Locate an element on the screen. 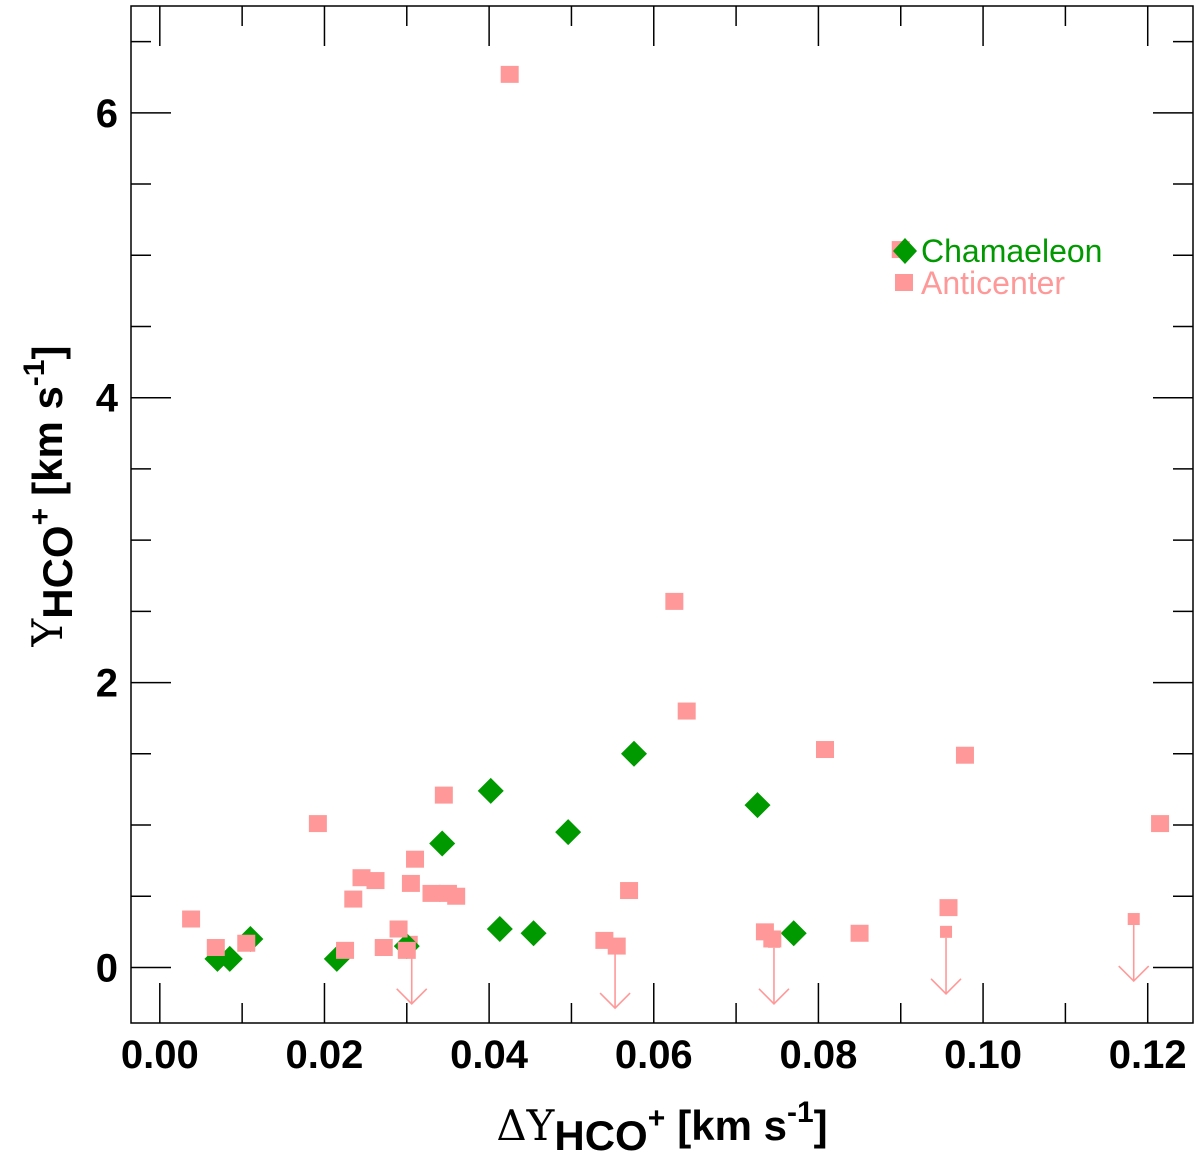 The image size is (1200, 1163). y-axis-label-sub: HCO is located at coordinates (57, 571).